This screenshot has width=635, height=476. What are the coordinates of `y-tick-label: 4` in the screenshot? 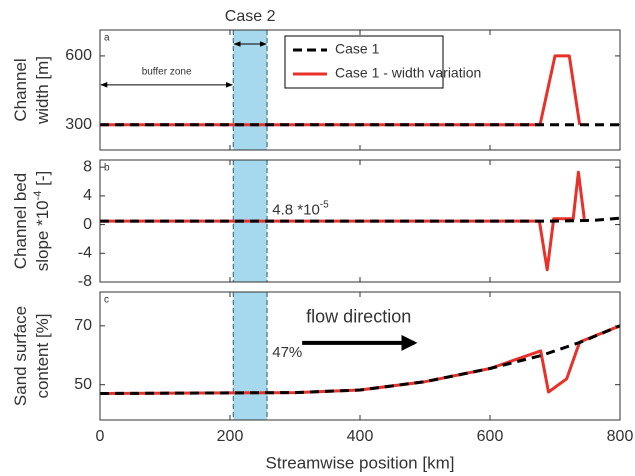 It's located at (87, 195).